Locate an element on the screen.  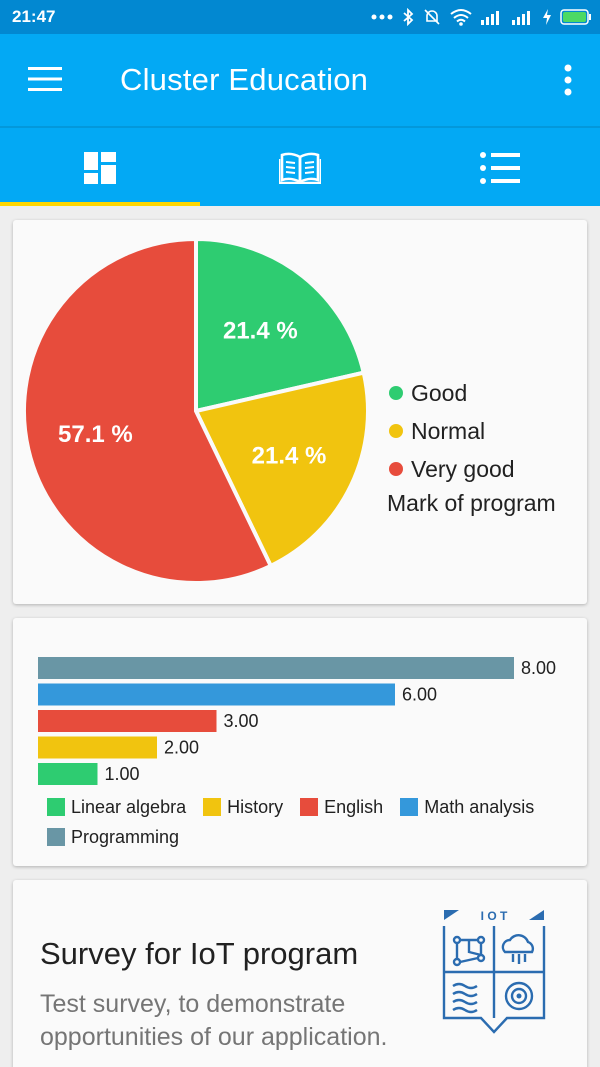
dashboard-icon is located at coordinates (100, 168).